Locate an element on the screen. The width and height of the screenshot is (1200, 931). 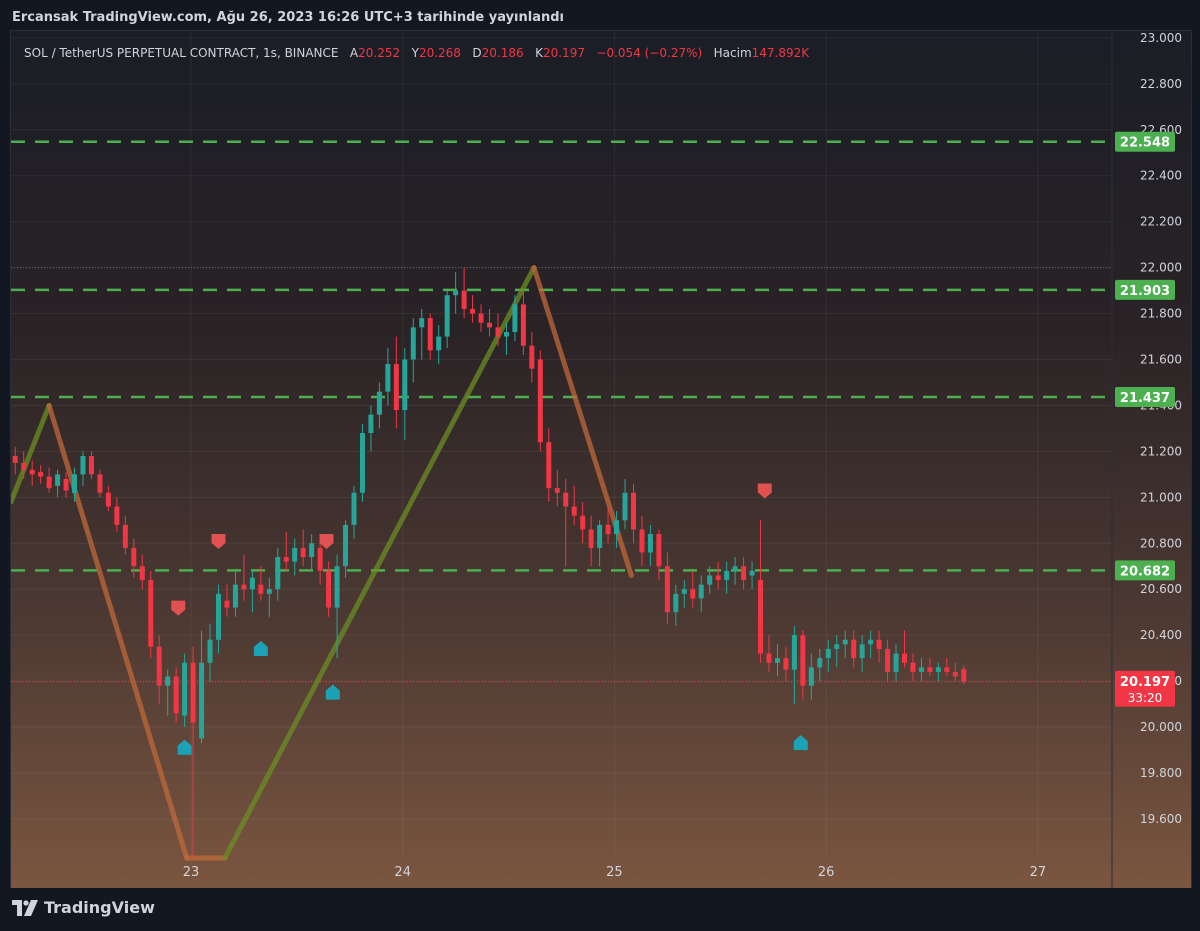
buy-signal-marker is located at coordinates (800, 743).